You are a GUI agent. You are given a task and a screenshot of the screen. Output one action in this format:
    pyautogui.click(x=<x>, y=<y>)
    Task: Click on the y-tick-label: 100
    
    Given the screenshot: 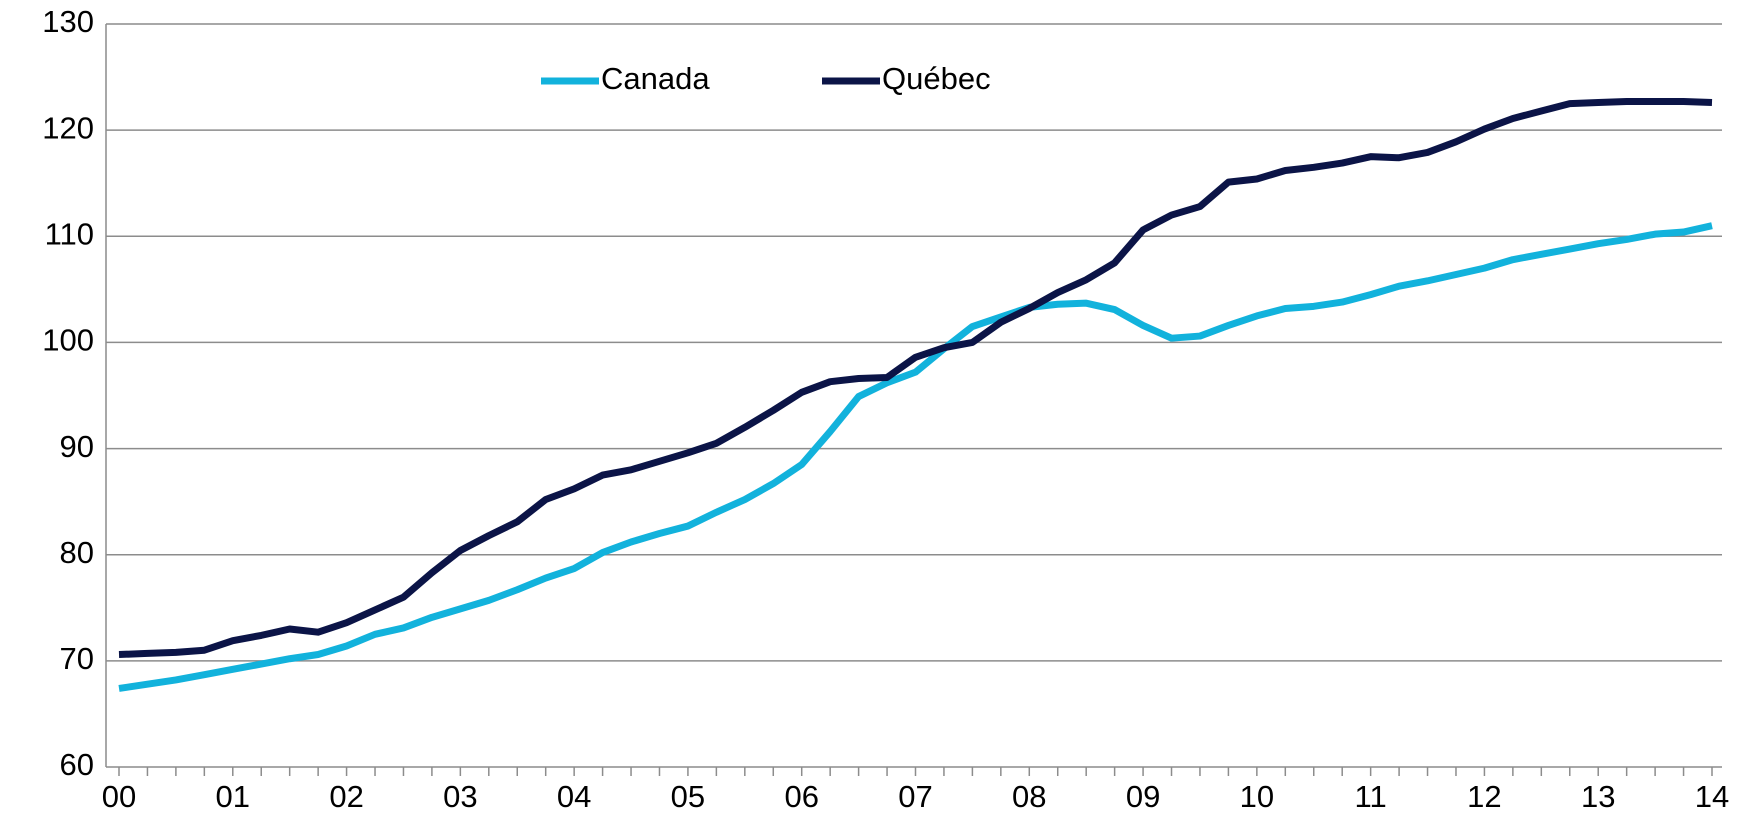 What is the action you would take?
    pyautogui.click(x=68, y=340)
    